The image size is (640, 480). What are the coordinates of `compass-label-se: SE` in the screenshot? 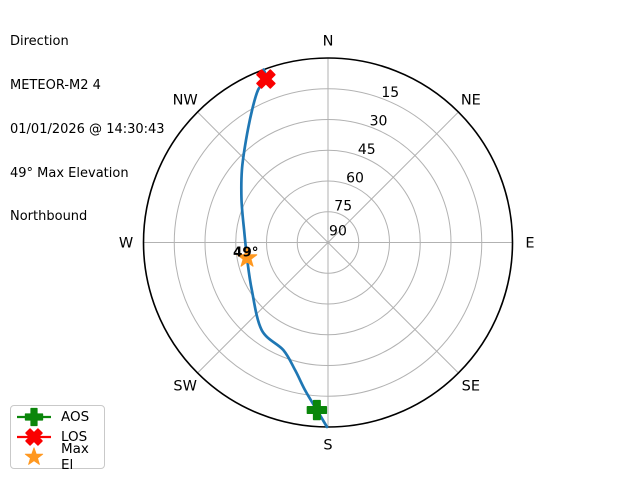 It's located at (471, 386).